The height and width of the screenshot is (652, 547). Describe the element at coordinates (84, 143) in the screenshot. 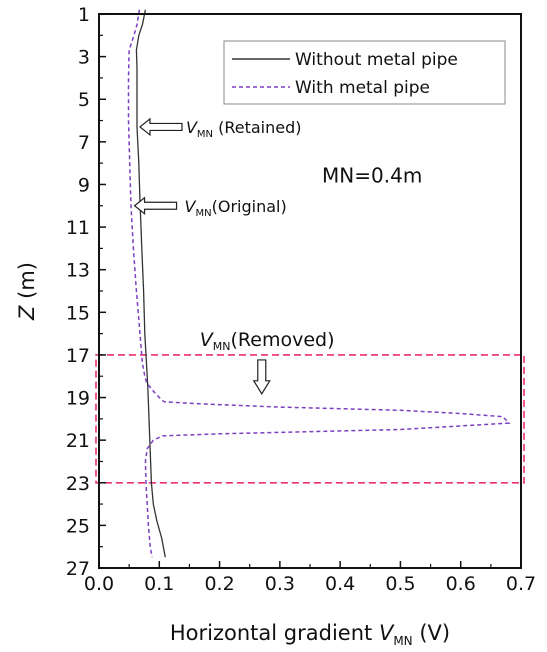

I see `y-tick-label: 7` at that location.